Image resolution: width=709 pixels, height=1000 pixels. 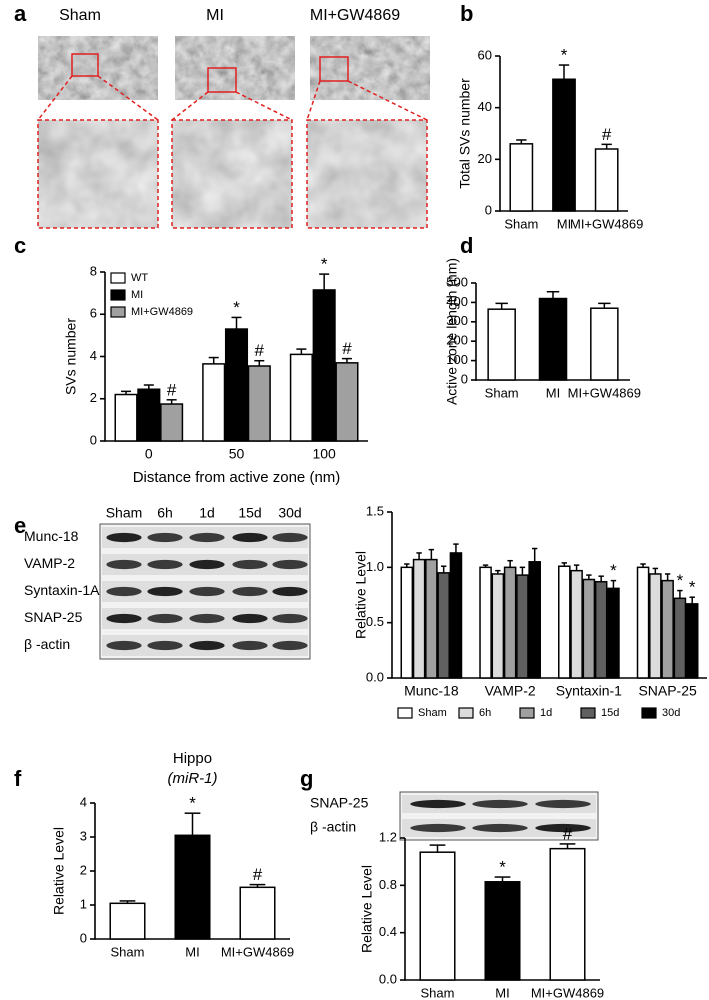 What do you see at coordinates (431, 691) in the screenshot?
I see `x-tick-label: Munc-18` at bounding box center [431, 691].